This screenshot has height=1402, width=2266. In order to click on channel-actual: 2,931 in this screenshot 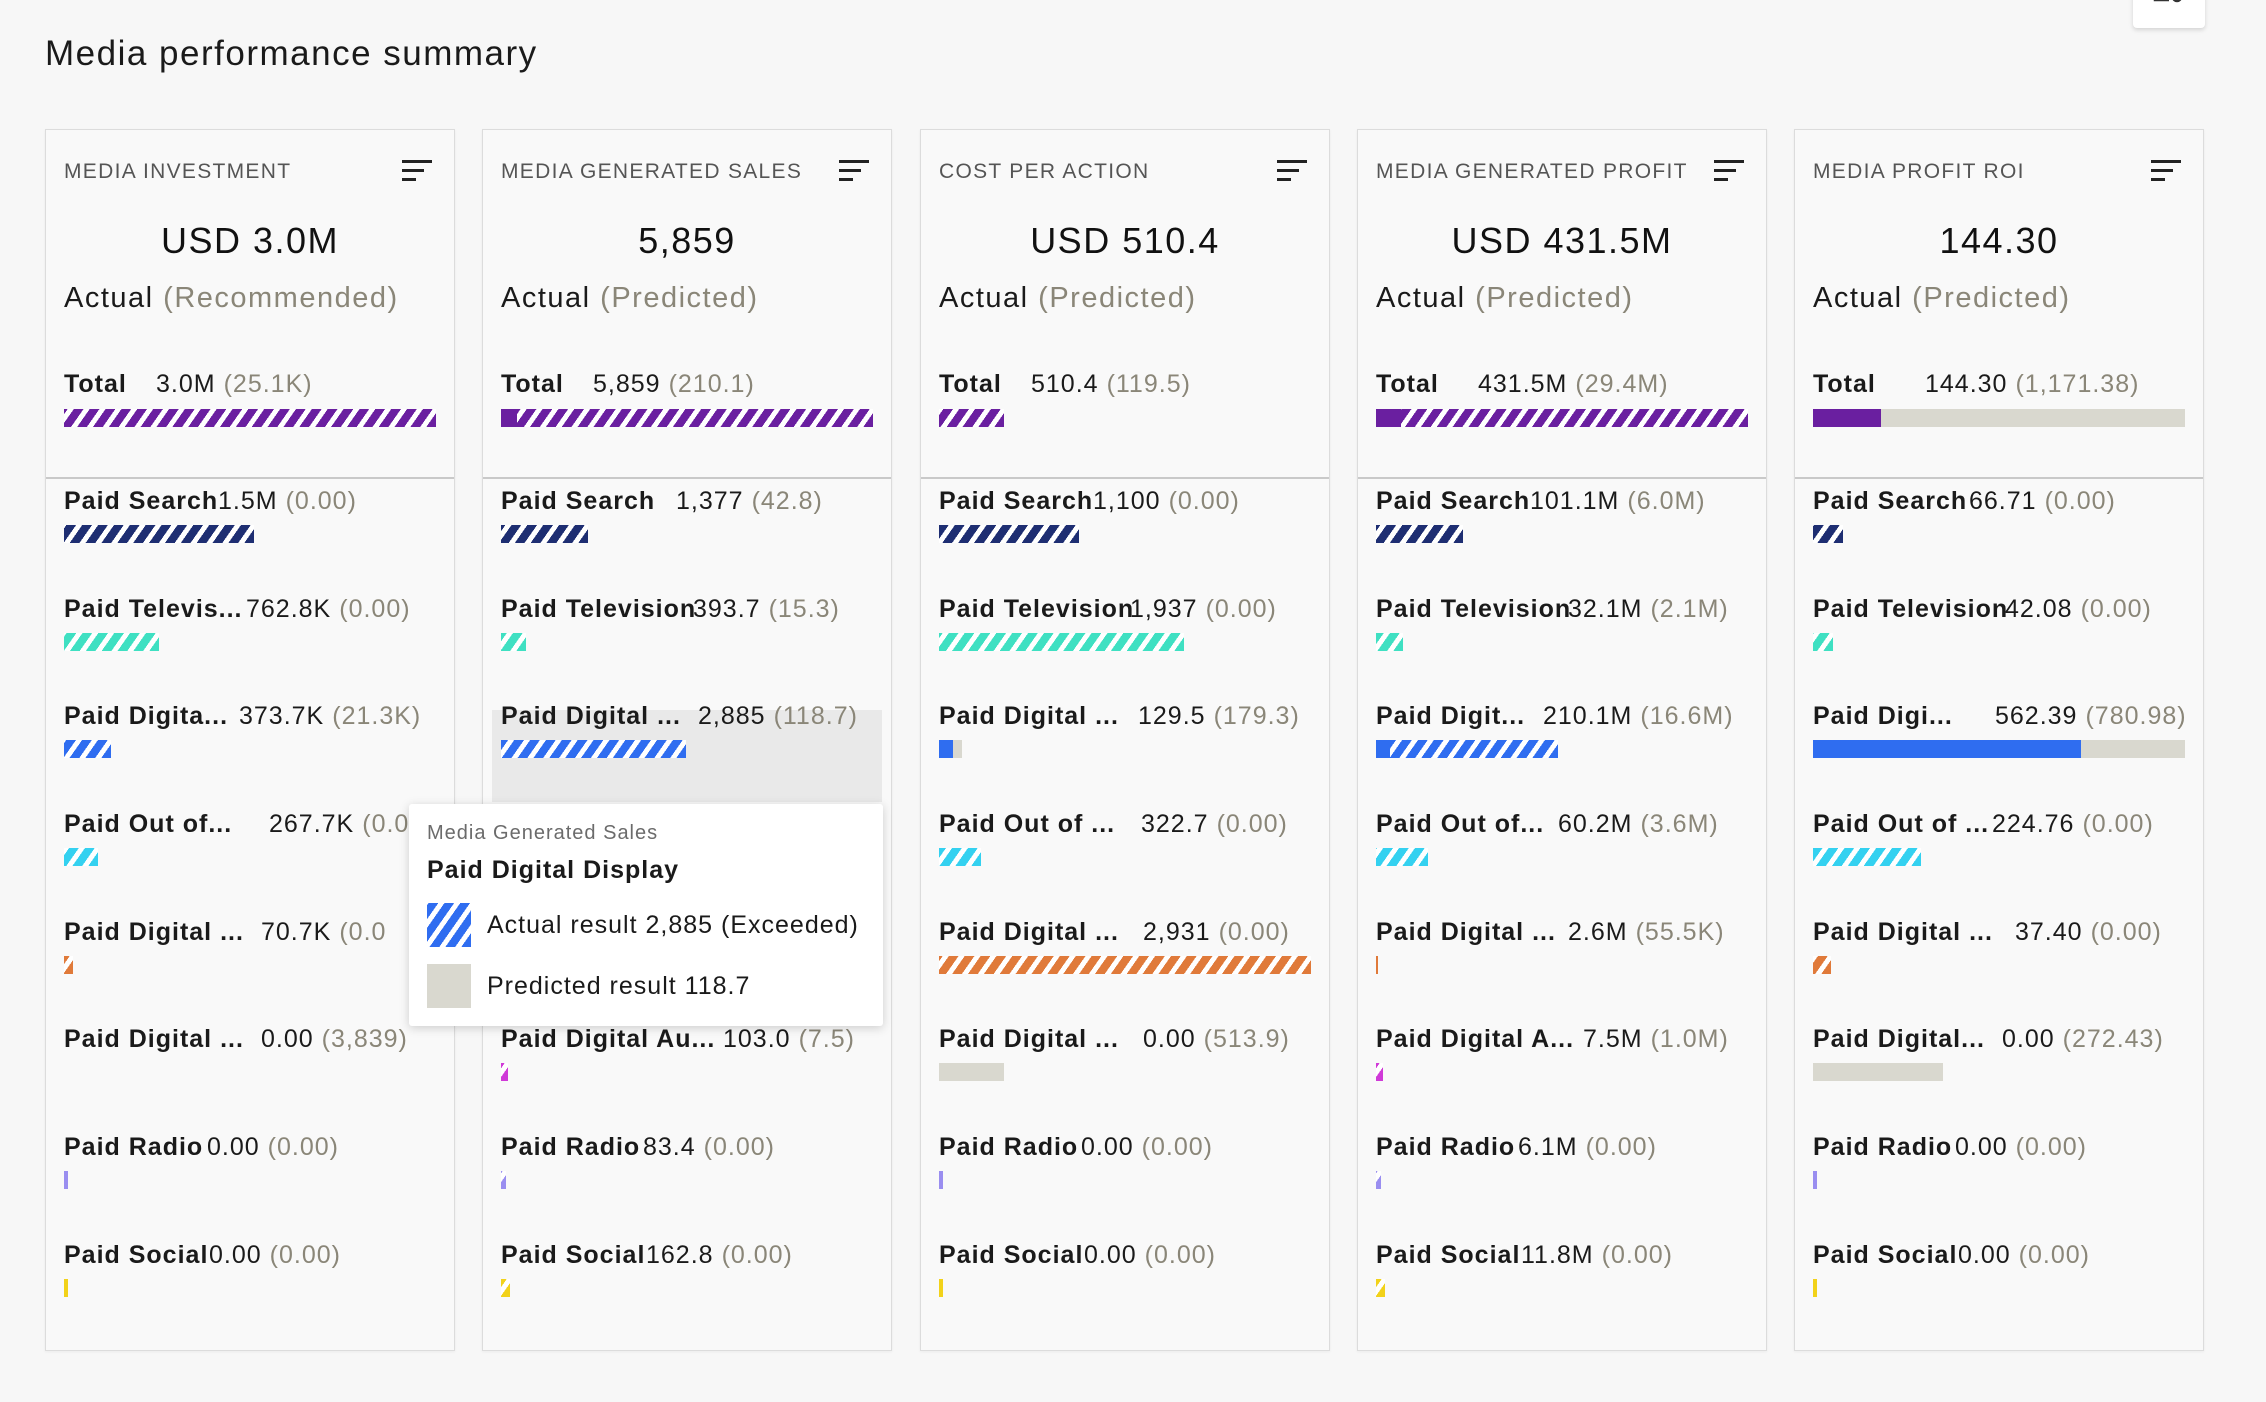, I will do `click(1177, 932)`.